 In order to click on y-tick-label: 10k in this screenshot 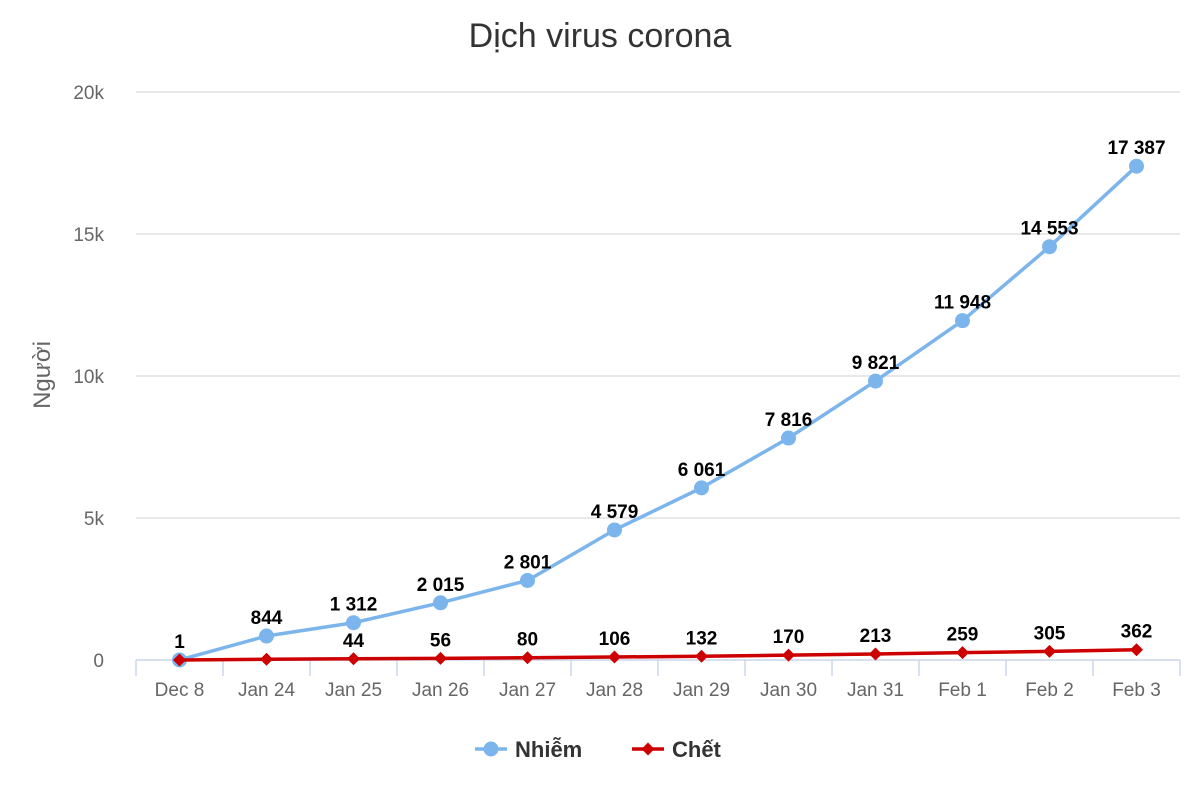, I will do `click(88, 377)`.